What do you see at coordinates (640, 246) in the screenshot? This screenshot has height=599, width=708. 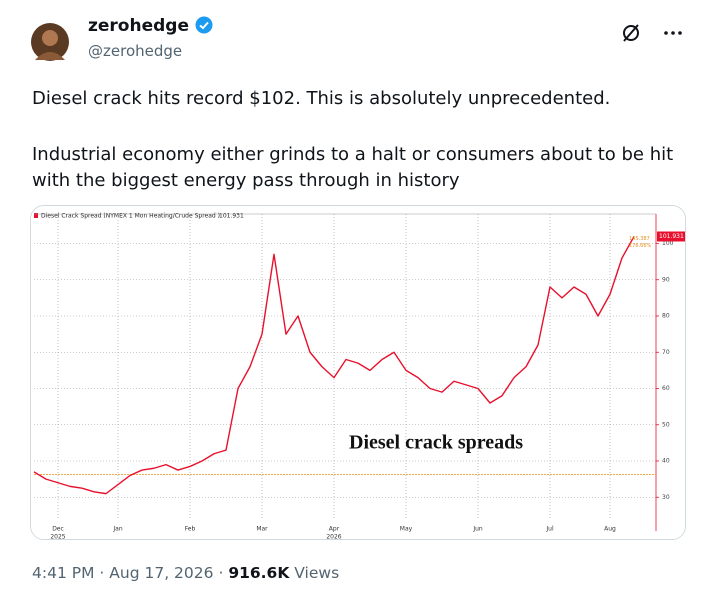 I see `small-label: 176.66%` at bounding box center [640, 246].